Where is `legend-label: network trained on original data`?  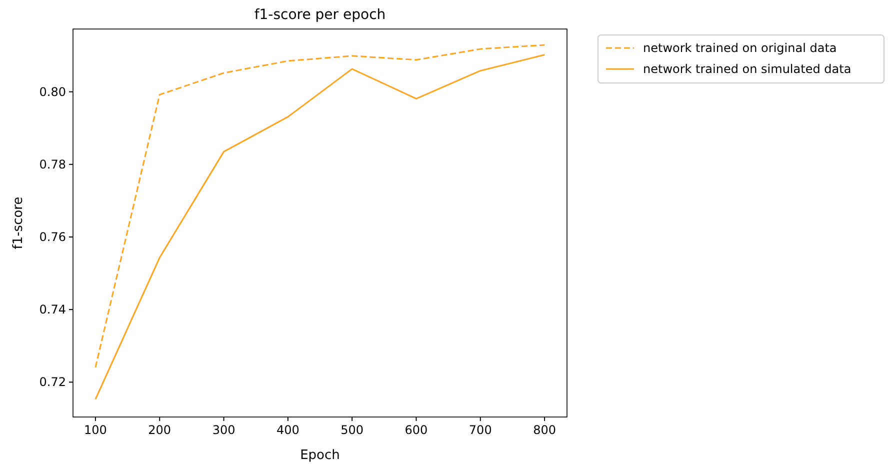 legend-label: network trained on original data is located at coordinates (740, 48).